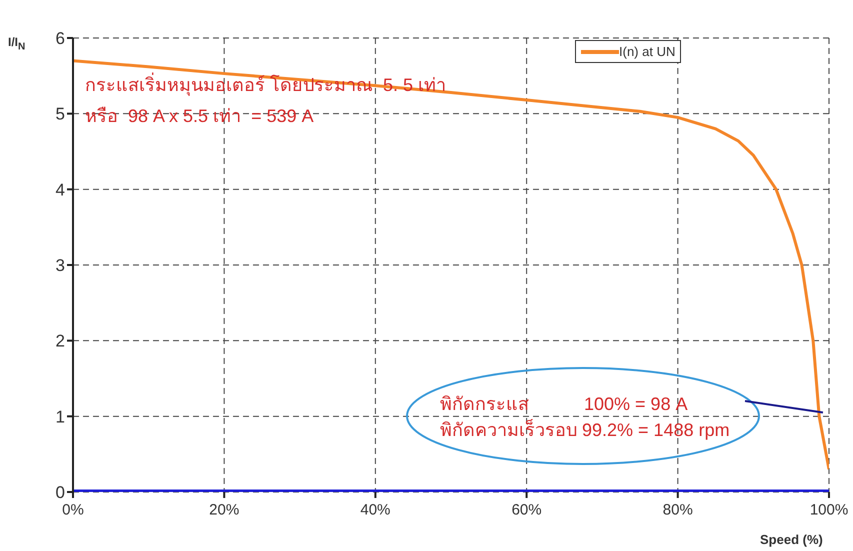 The height and width of the screenshot is (551, 853). What do you see at coordinates (60, 38) in the screenshot?
I see `y-tick-label: 6` at bounding box center [60, 38].